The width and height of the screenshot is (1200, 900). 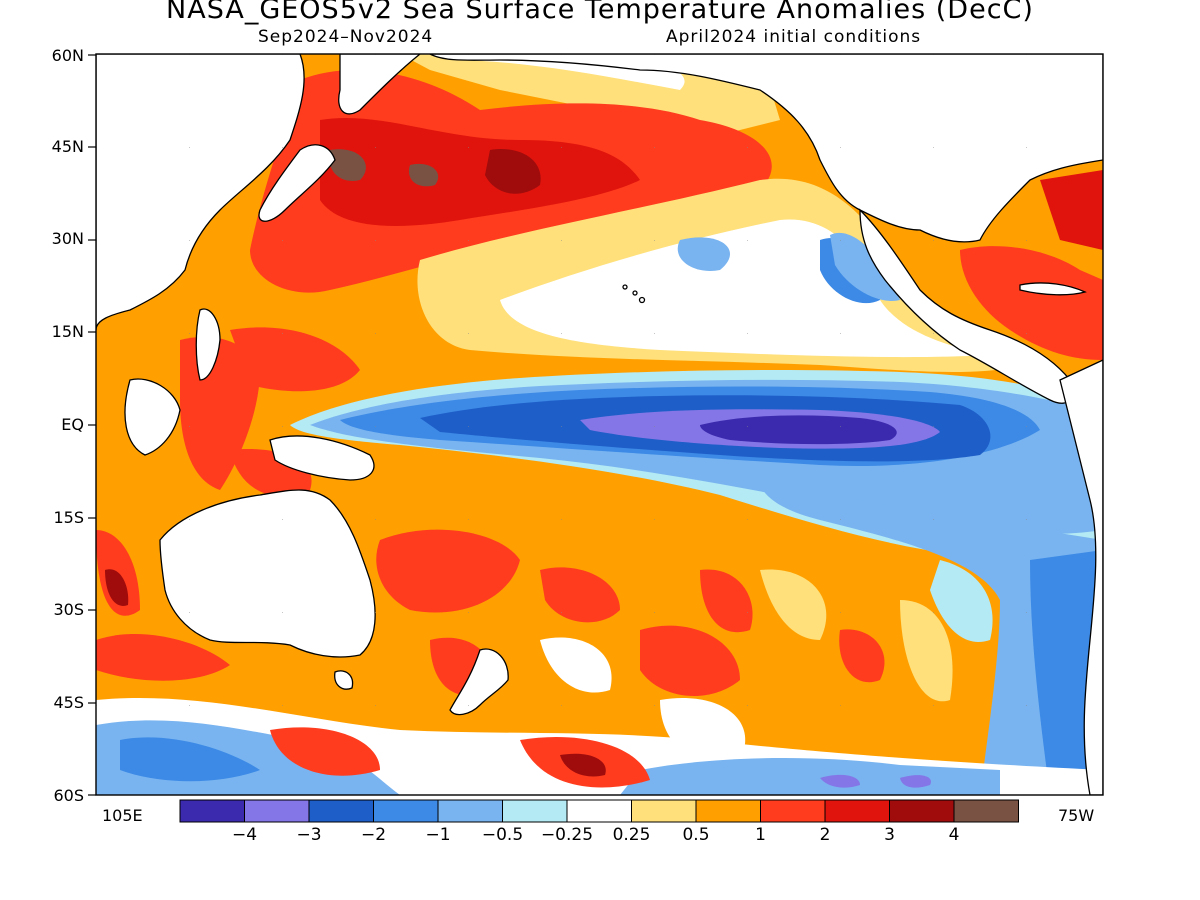 I want to click on lon-label-west: 105E, so click(x=122, y=815).